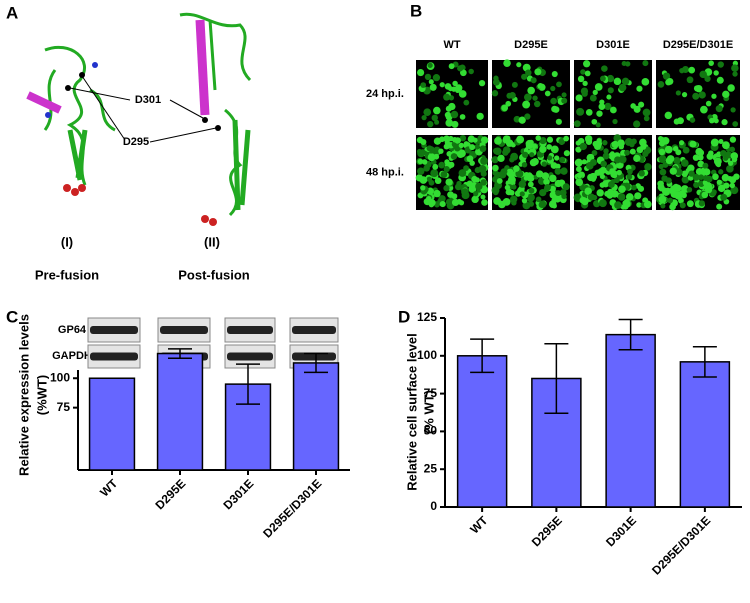 The height and width of the screenshot is (603, 750). I want to click on structure-state: Pre-fusion, so click(67, 274).